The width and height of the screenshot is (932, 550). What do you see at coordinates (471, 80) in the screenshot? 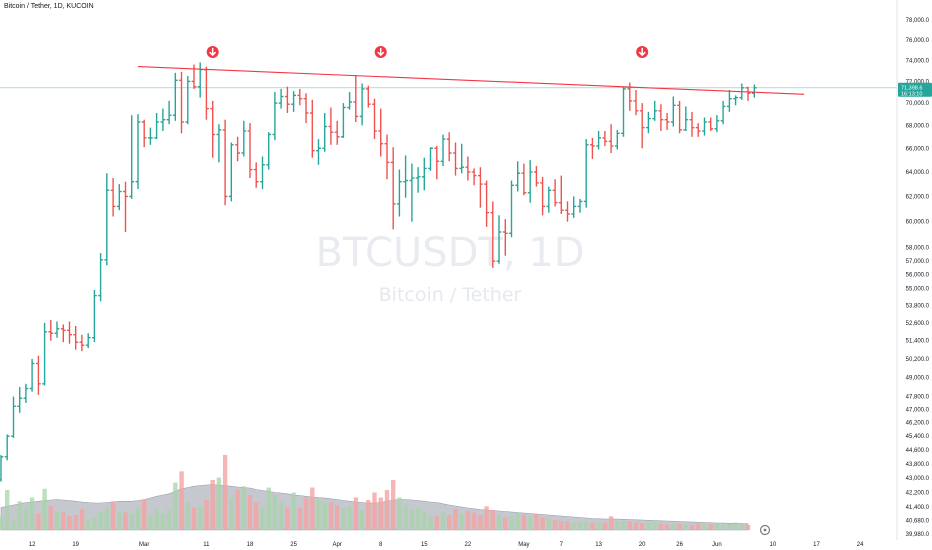
I see `resistance-trendline` at bounding box center [471, 80].